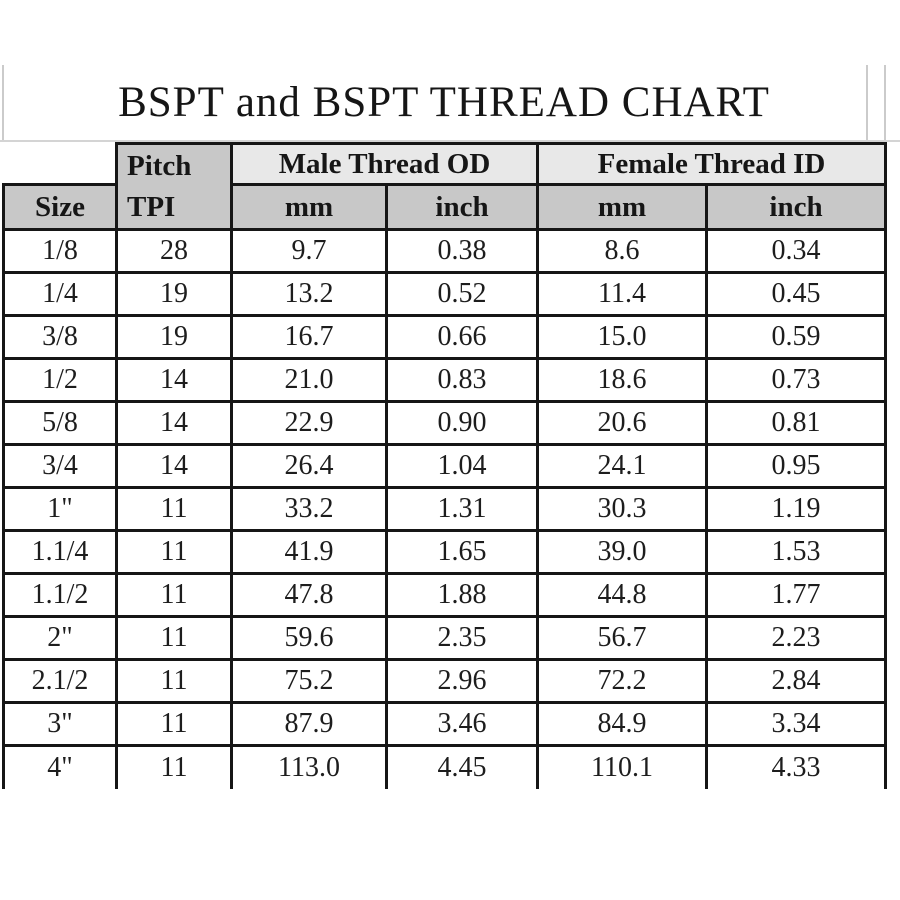 The image size is (900, 900). Describe the element at coordinates (309, 251) in the screenshot. I see `cell-male_mm: 9.7` at that location.